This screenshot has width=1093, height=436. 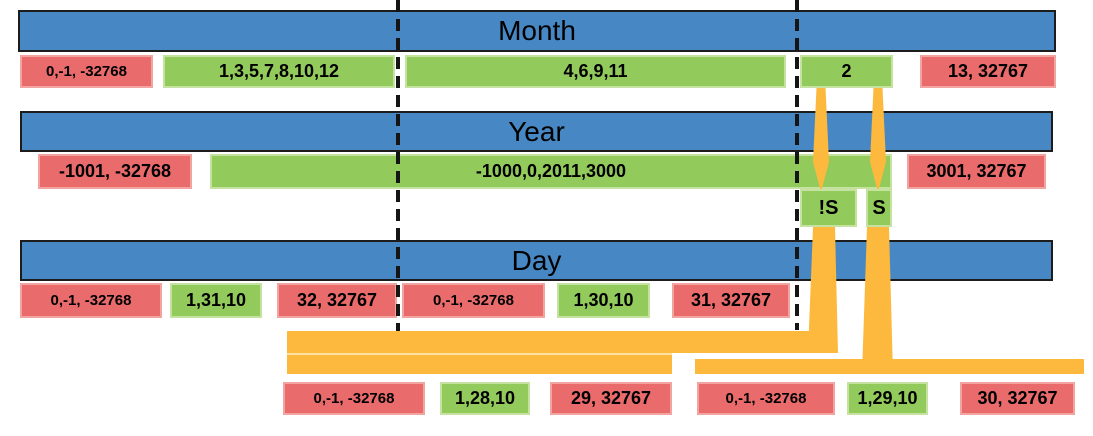 I want to click on year-invalid-high-partition: 3001, 32767, so click(x=976, y=171).